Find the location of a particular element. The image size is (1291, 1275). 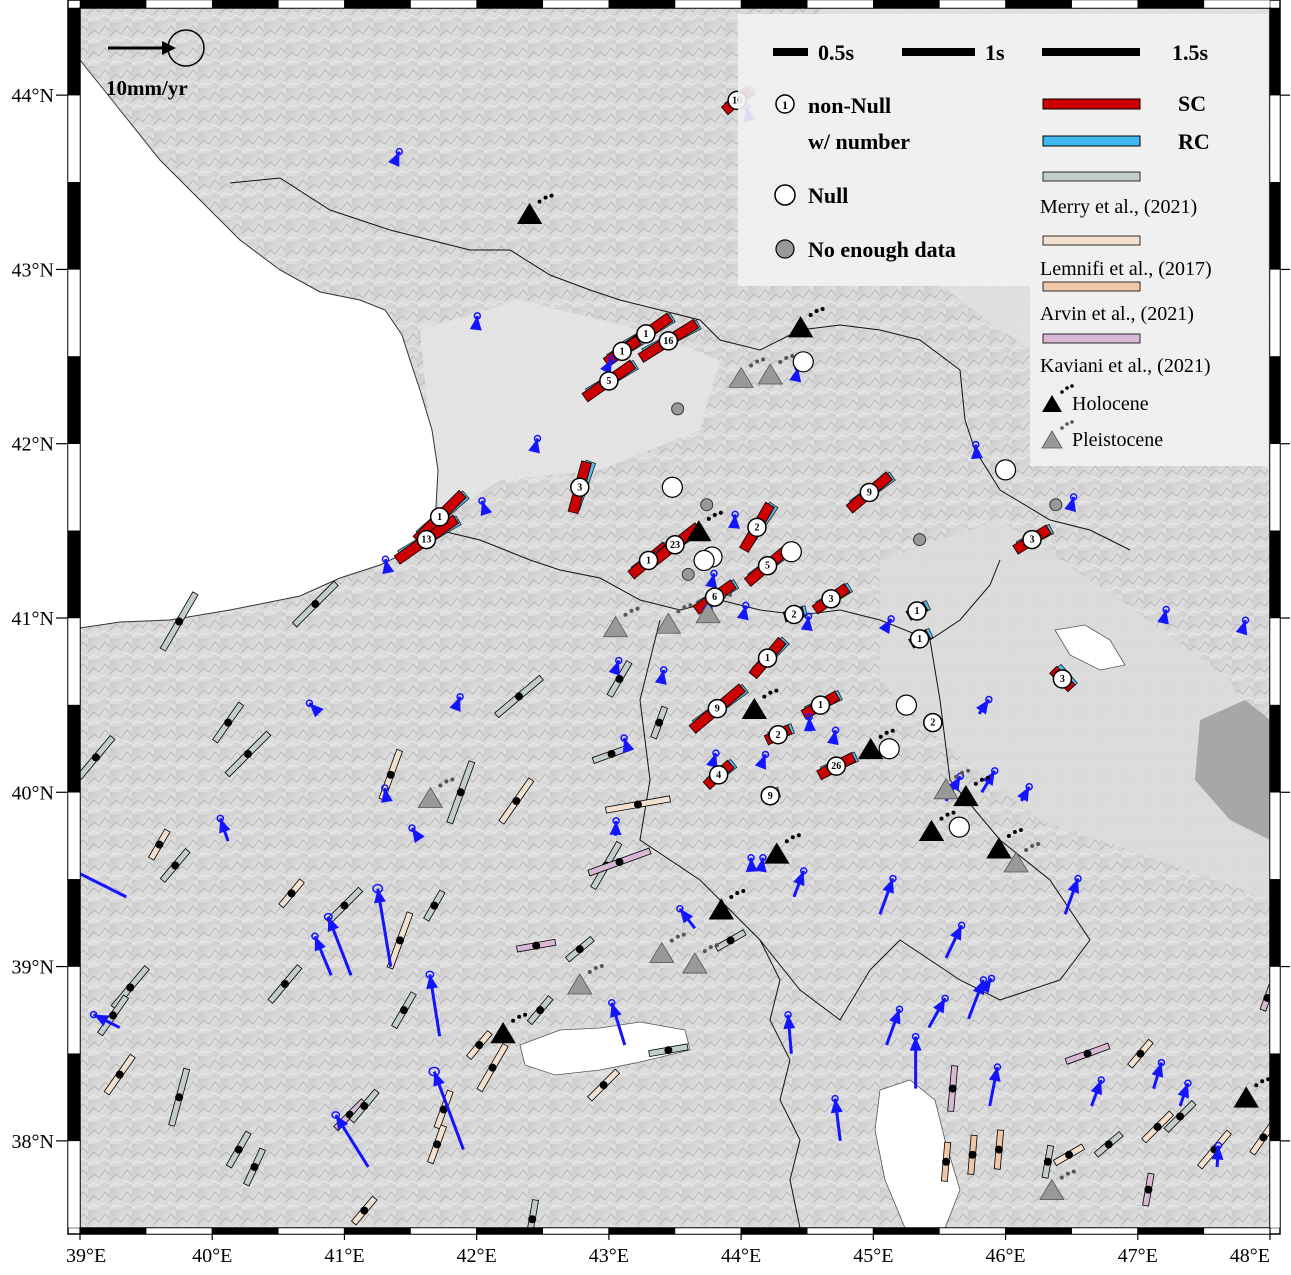

legend-nodata-symbol is located at coordinates (785, 249).